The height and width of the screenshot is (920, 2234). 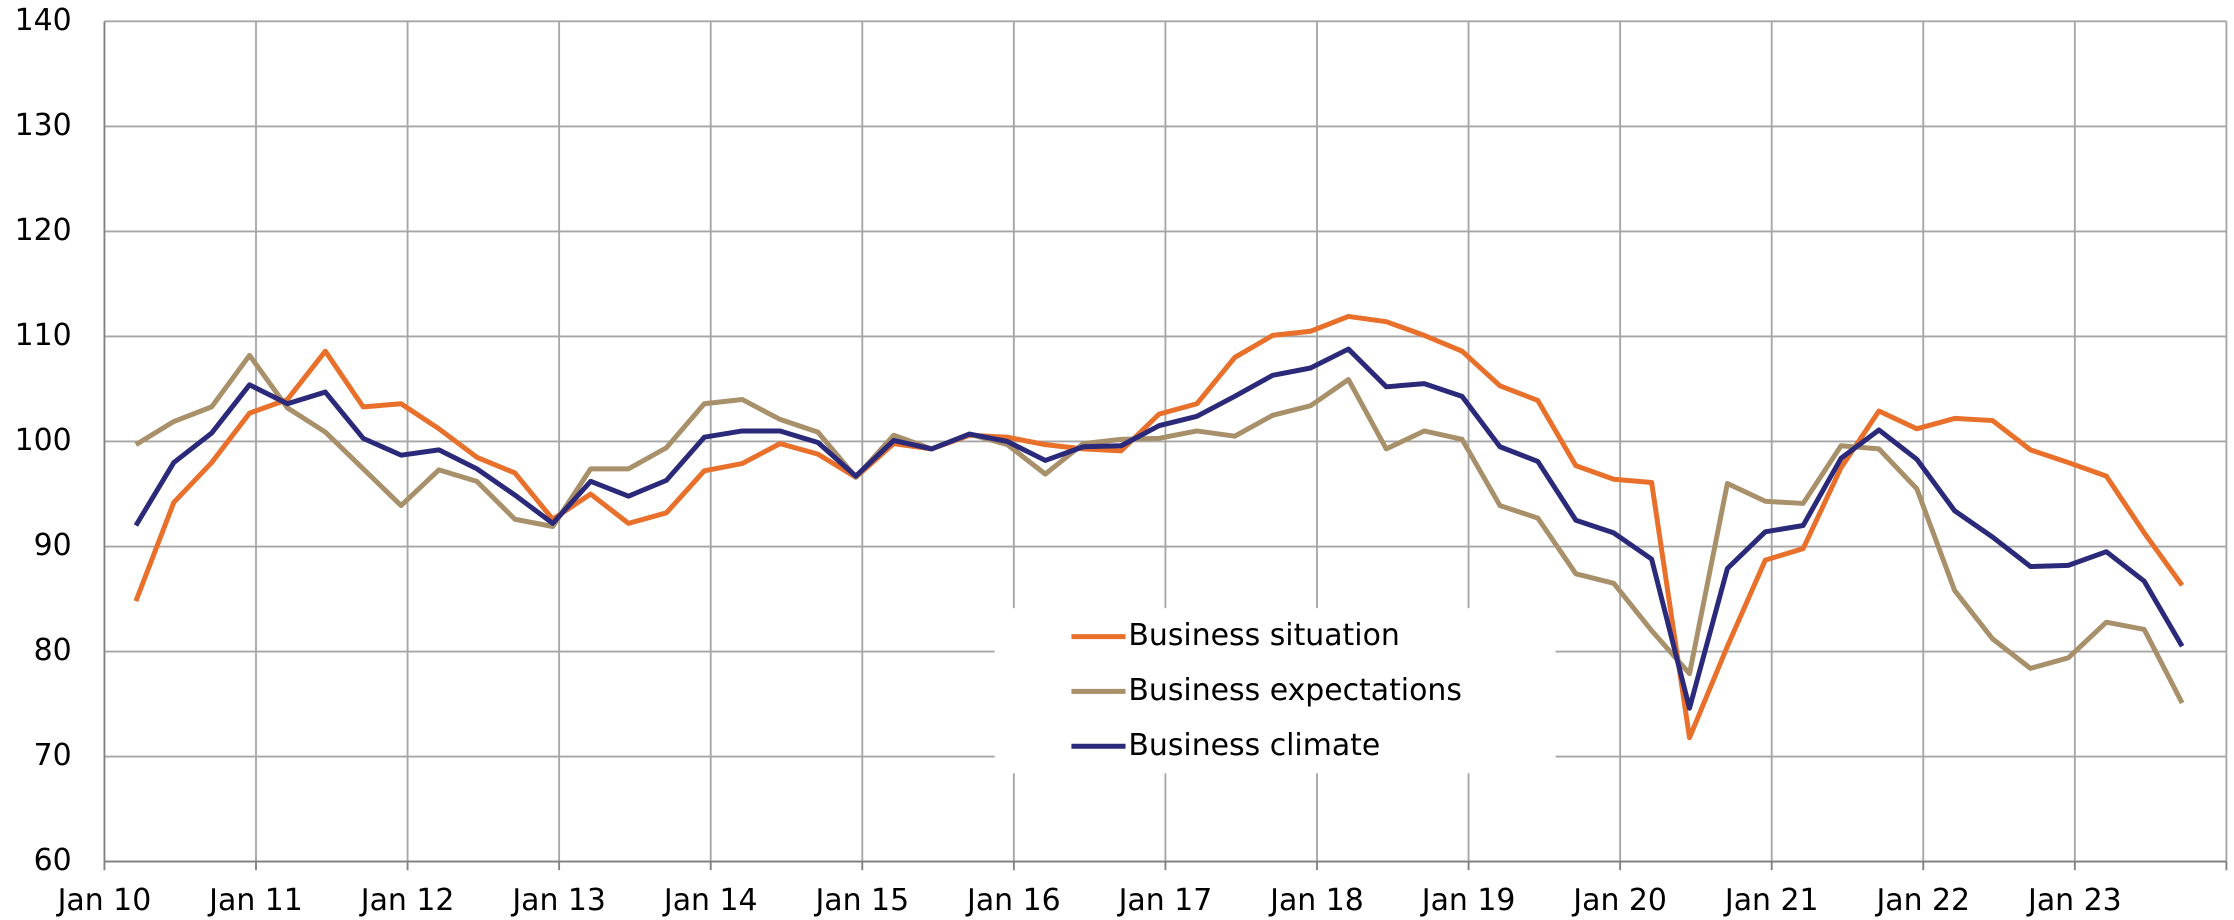 I want to click on legend-label: Business climate, so click(x=1254, y=745).